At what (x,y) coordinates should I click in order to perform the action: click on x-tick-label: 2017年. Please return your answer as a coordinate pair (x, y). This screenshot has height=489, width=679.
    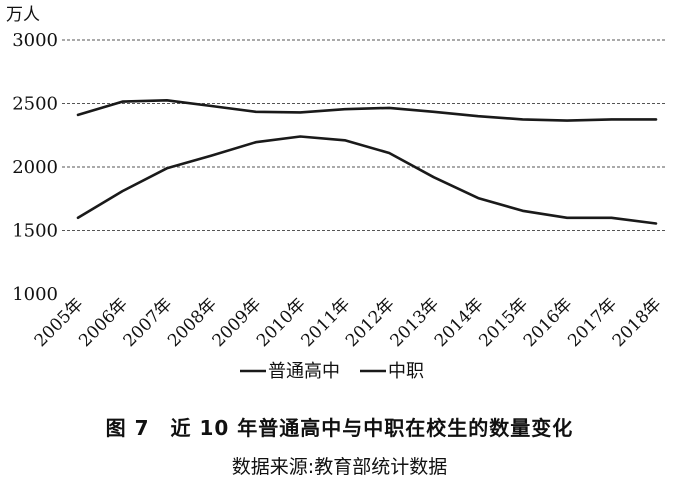
    Looking at the image, I should click on (592, 322).